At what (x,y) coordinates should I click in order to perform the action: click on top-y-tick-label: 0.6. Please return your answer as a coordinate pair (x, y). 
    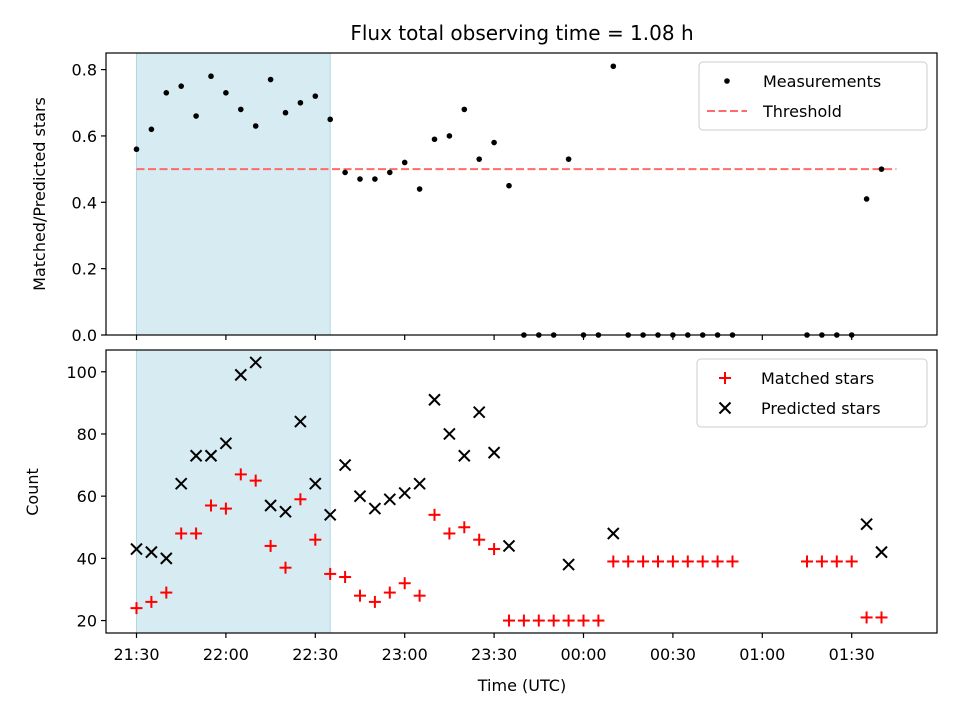
    Looking at the image, I should click on (84, 136).